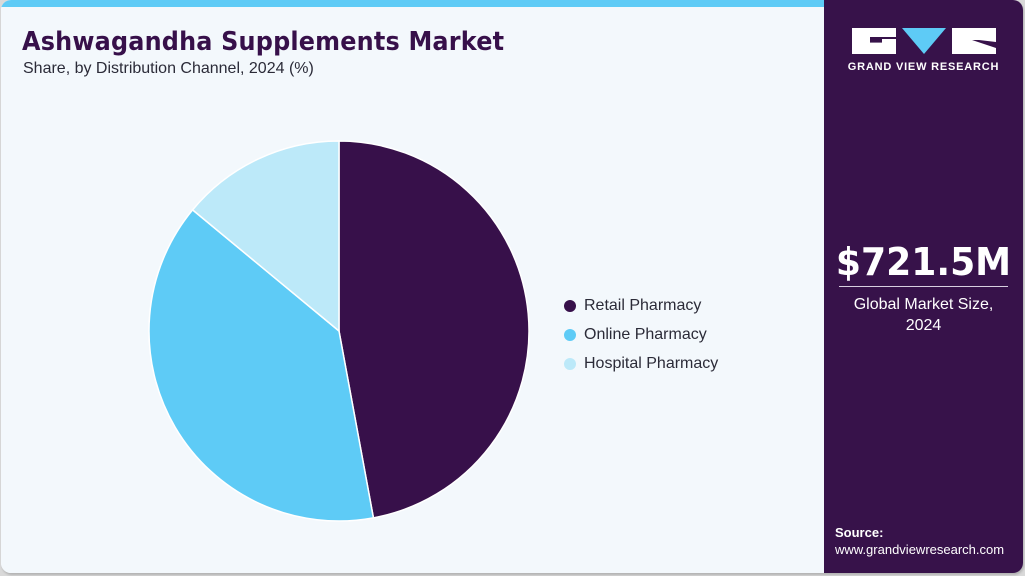 This screenshot has width=1025, height=576. I want to click on market-size-label-line2: 2024, so click(923, 325).